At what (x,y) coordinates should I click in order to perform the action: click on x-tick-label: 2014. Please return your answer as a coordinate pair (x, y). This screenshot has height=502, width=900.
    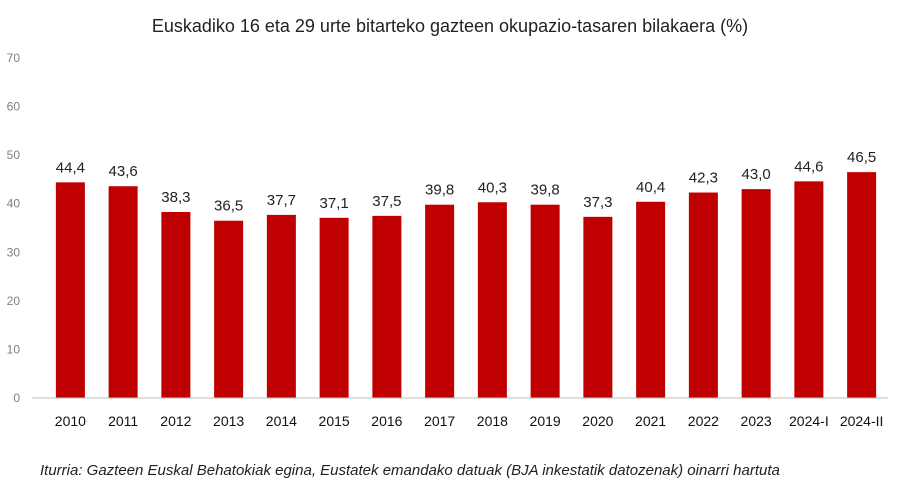
    Looking at the image, I should click on (281, 421).